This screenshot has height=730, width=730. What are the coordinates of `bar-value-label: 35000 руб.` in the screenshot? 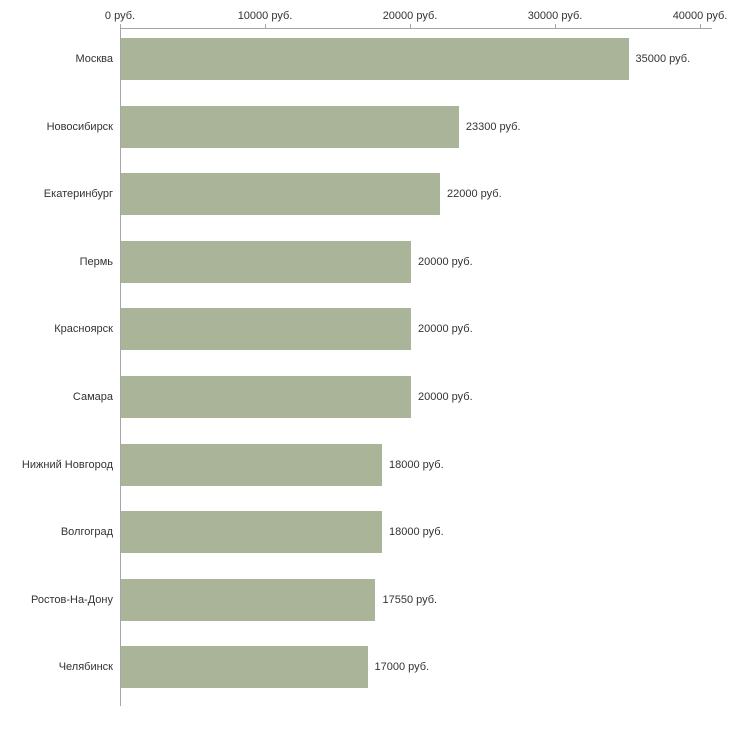 It's located at (663, 59).